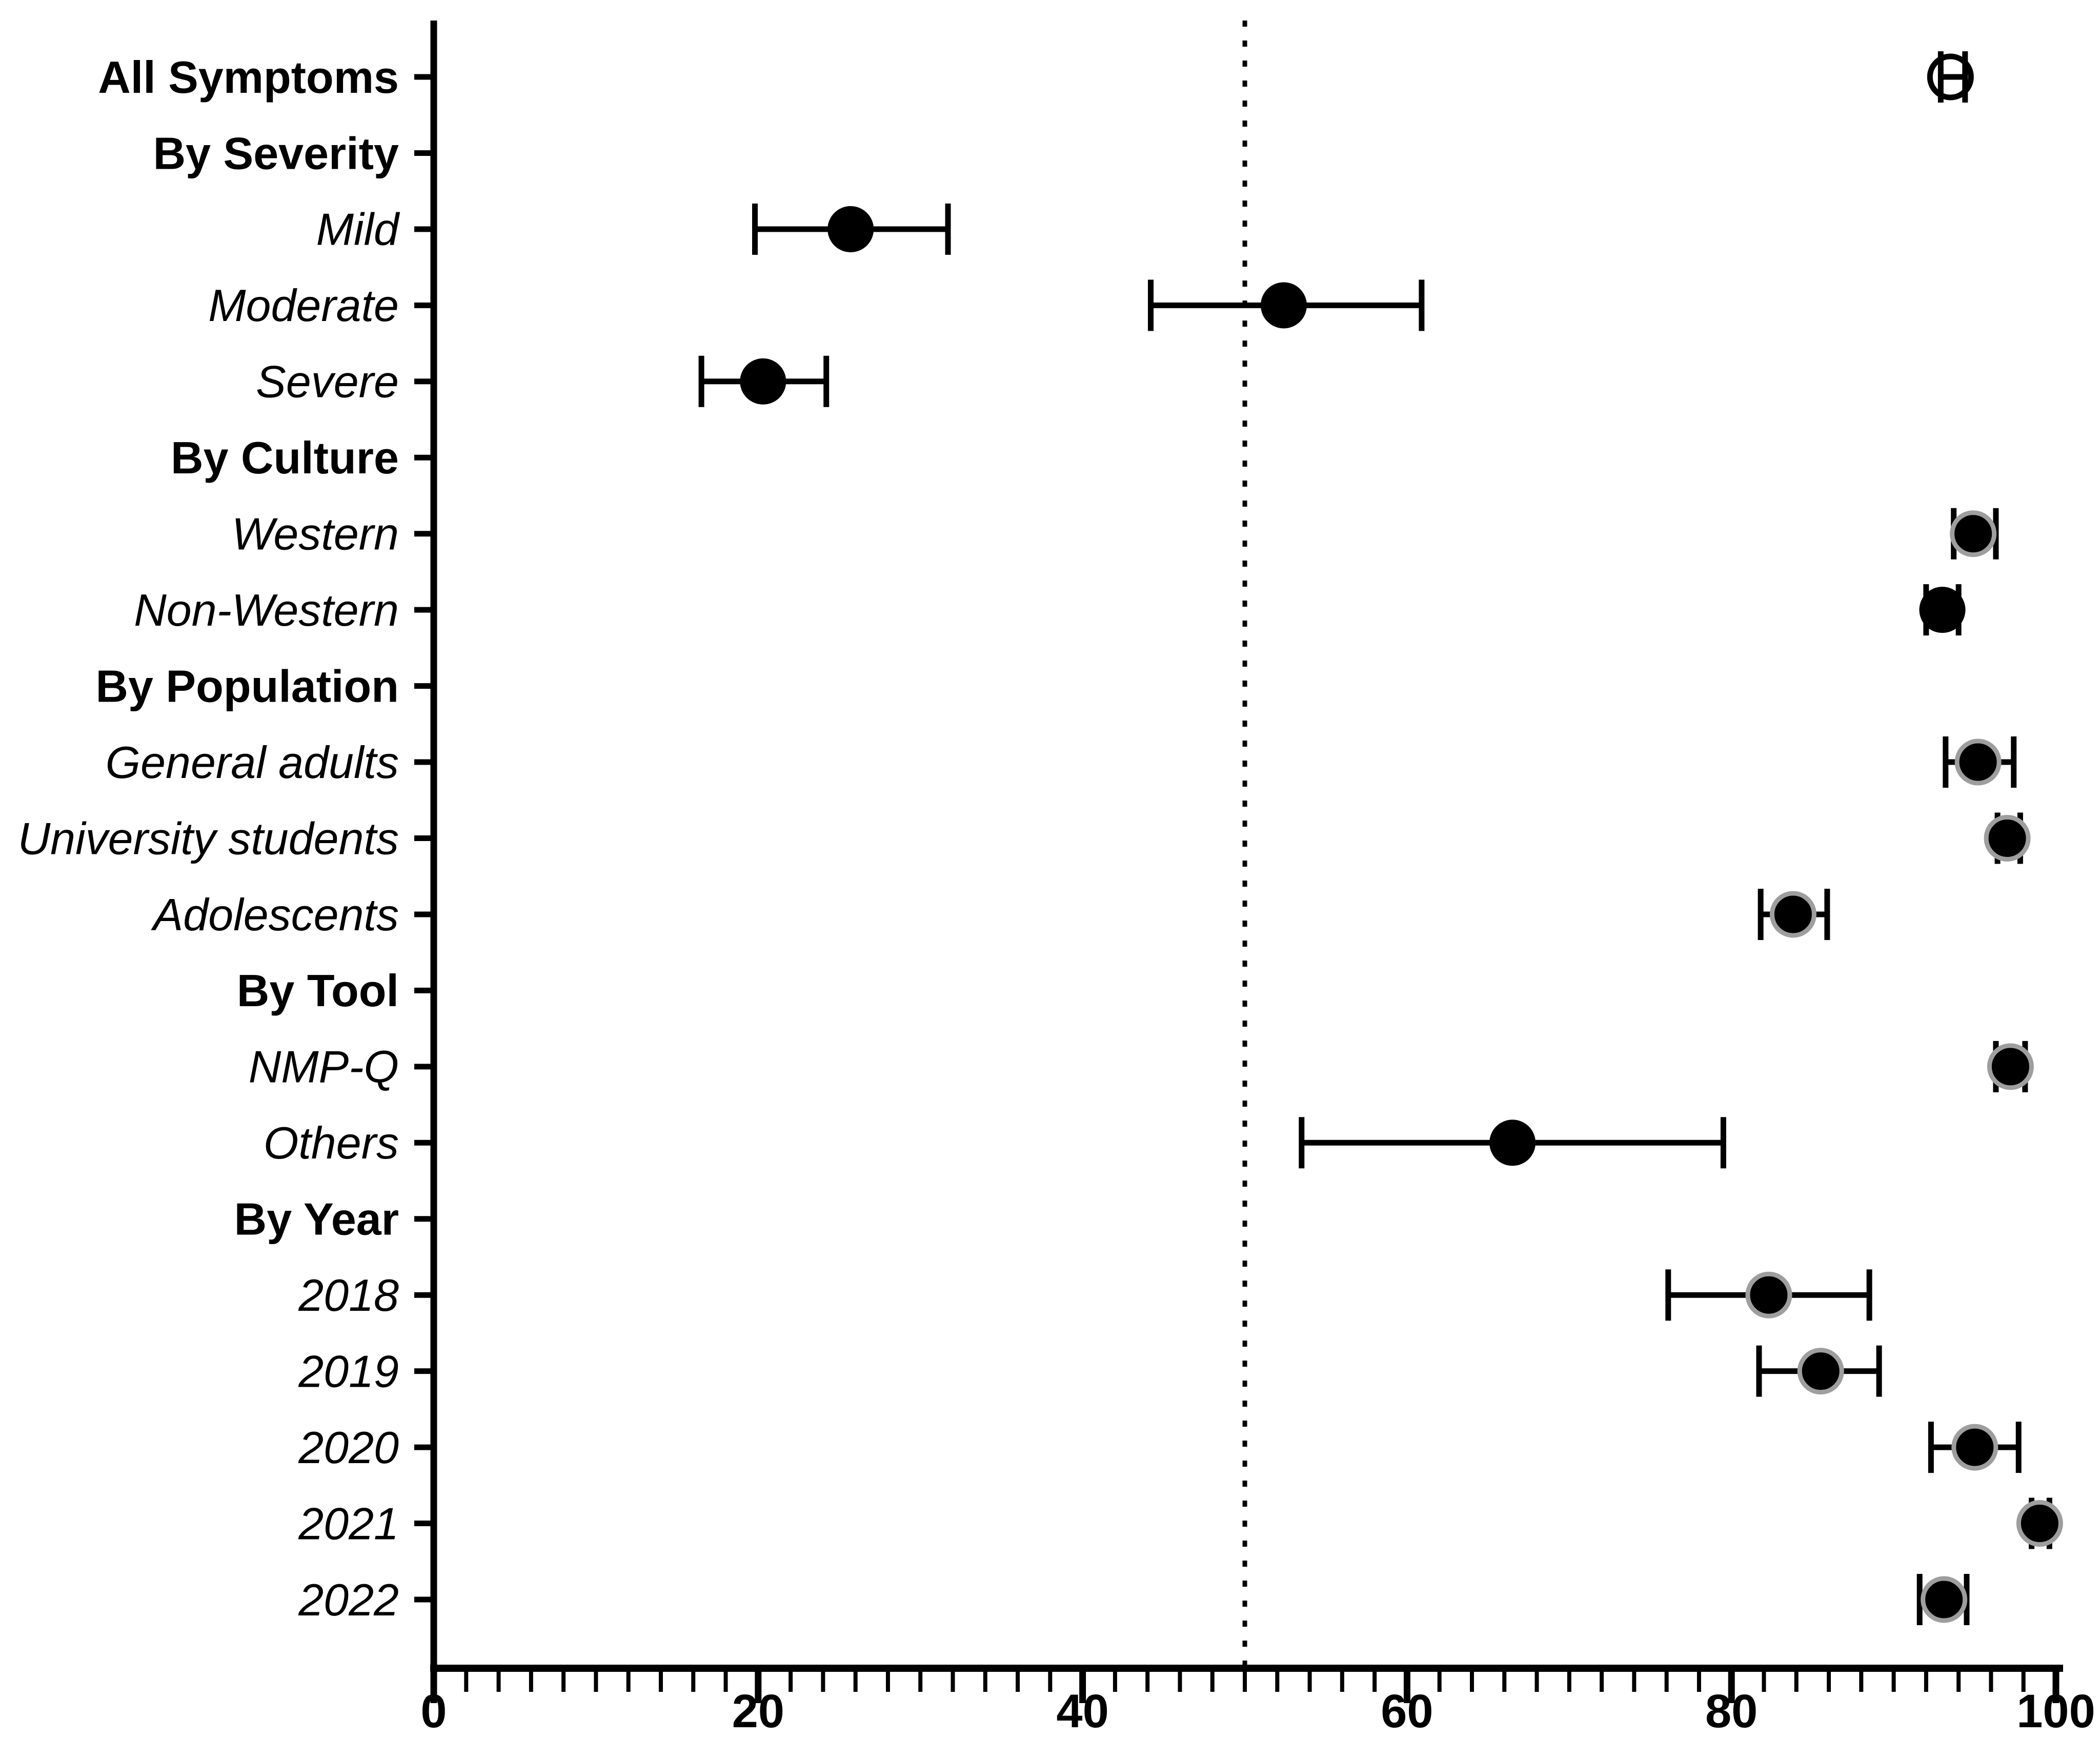 Image resolution: width=2100 pixels, height=1738 pixels. I want to click on row-label: 2018, so click(348, 1295).